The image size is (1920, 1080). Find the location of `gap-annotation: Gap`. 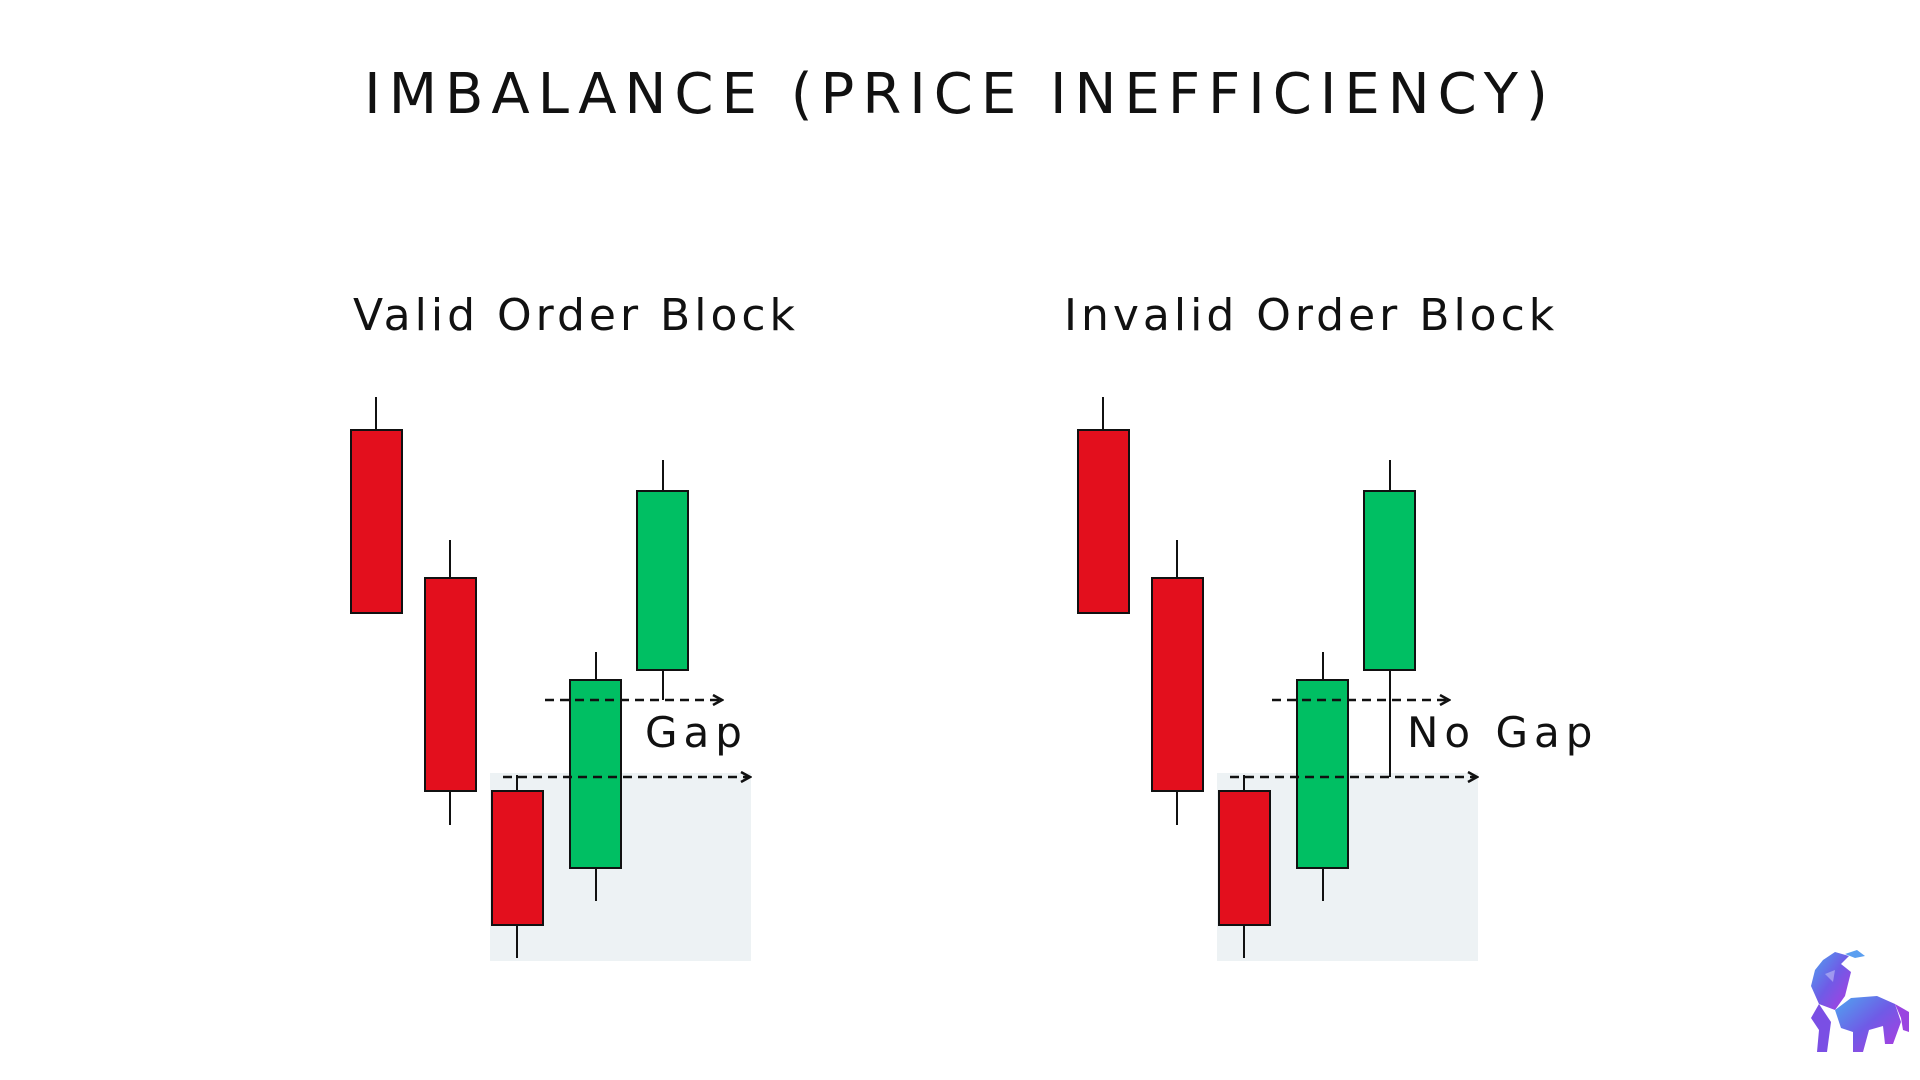

gap-annotation: Gap is located at coordinates (696, 732).